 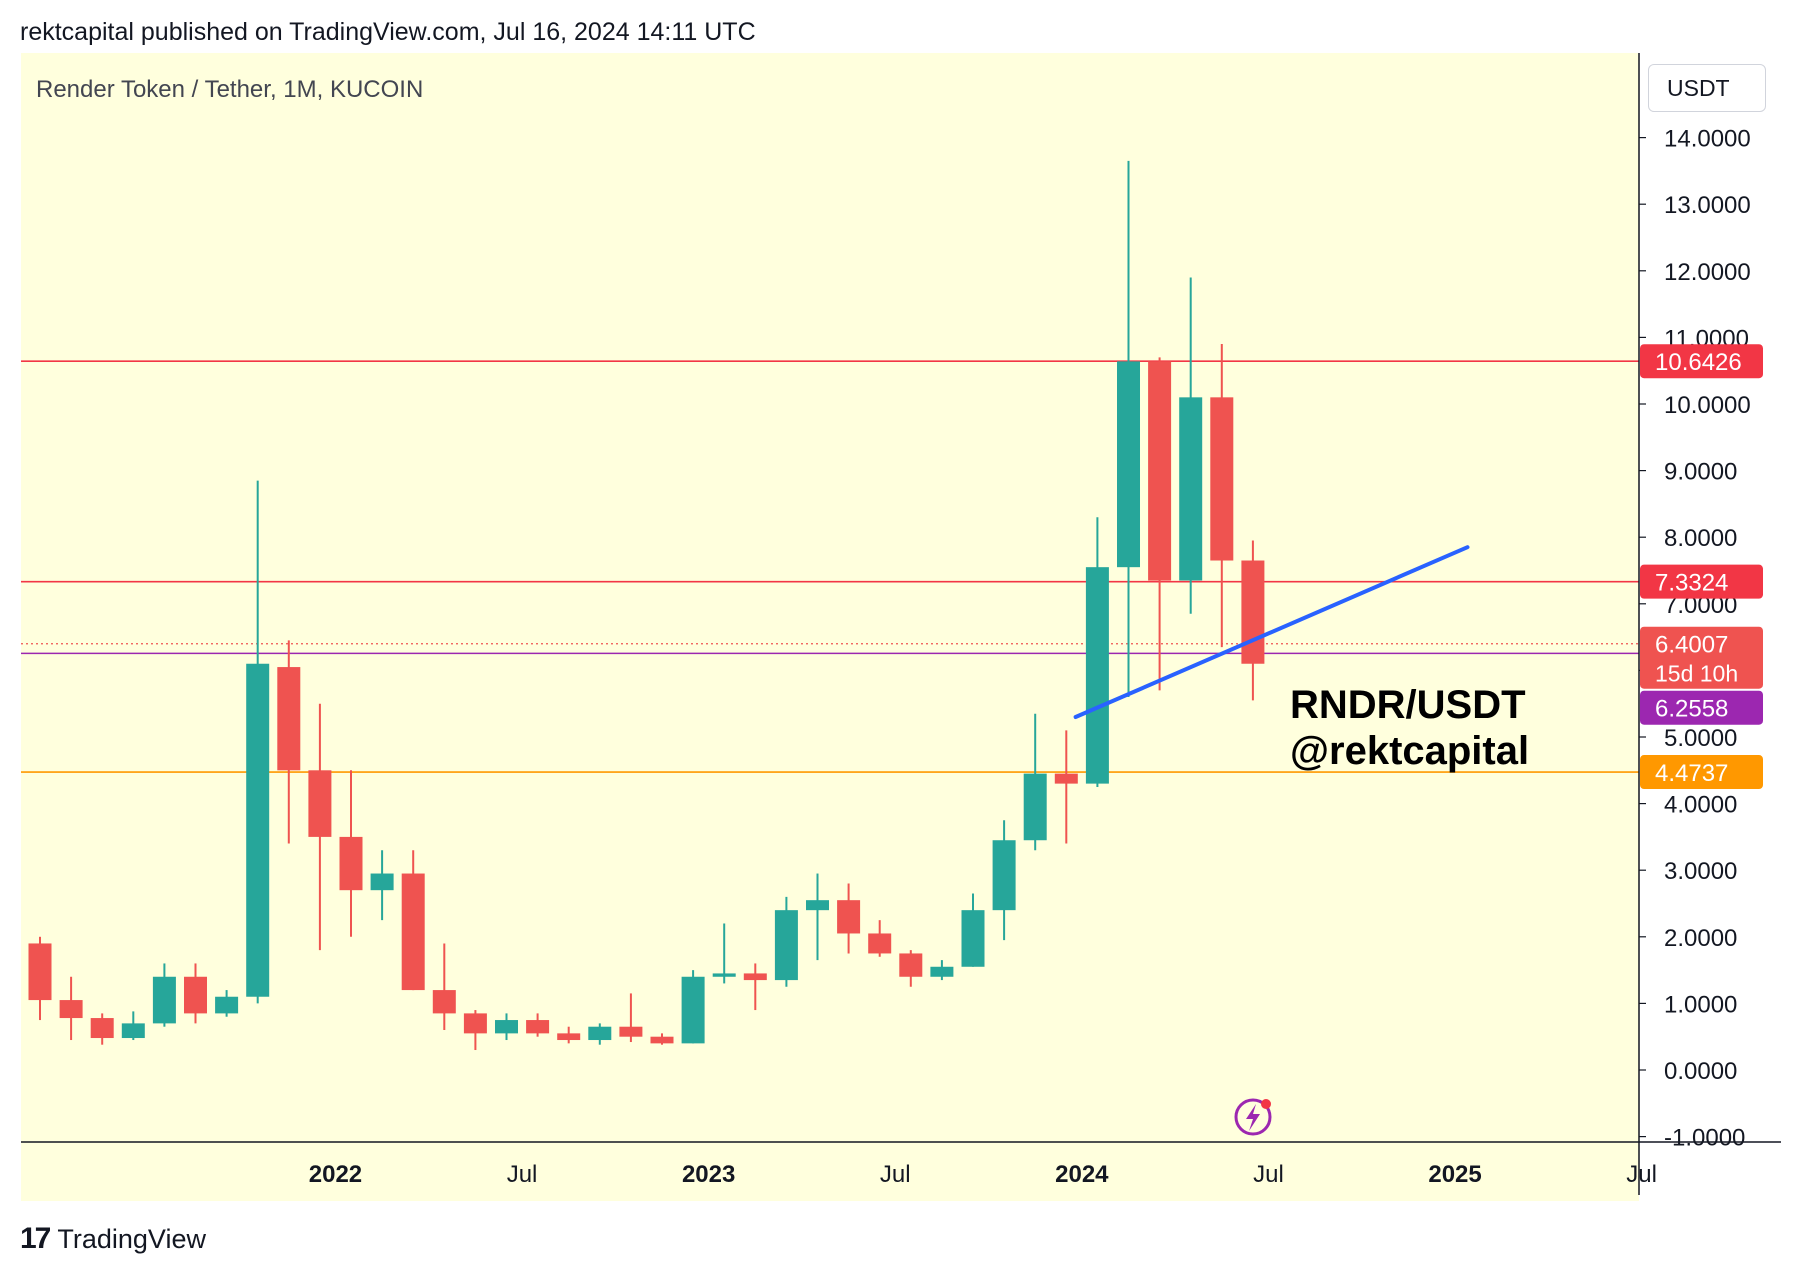 What do you see at coordinates (1707, 205) in the screenshot?
I see `price-tick-label: 13.0000` at bounding box center [1707, 205].